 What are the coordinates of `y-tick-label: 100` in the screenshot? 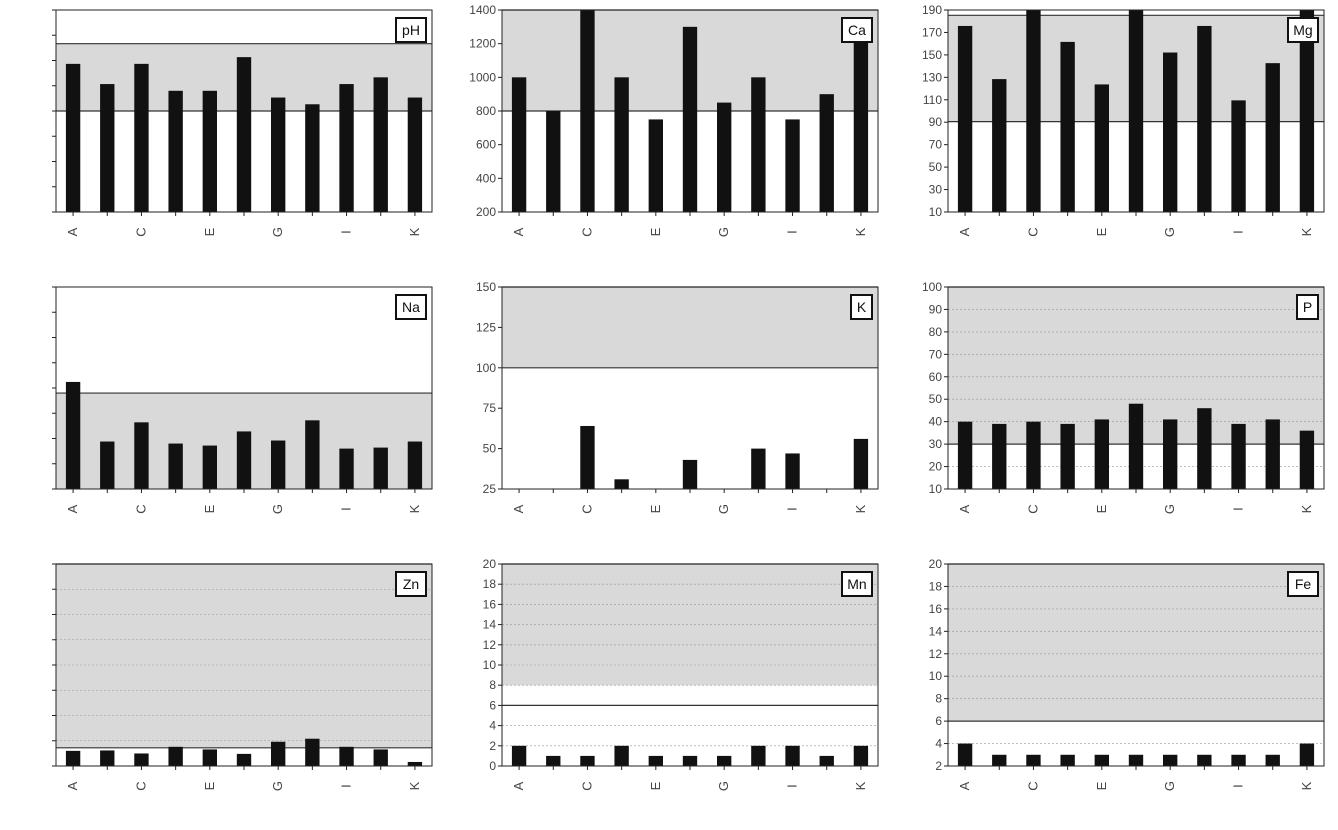 It's located at (486, 368).